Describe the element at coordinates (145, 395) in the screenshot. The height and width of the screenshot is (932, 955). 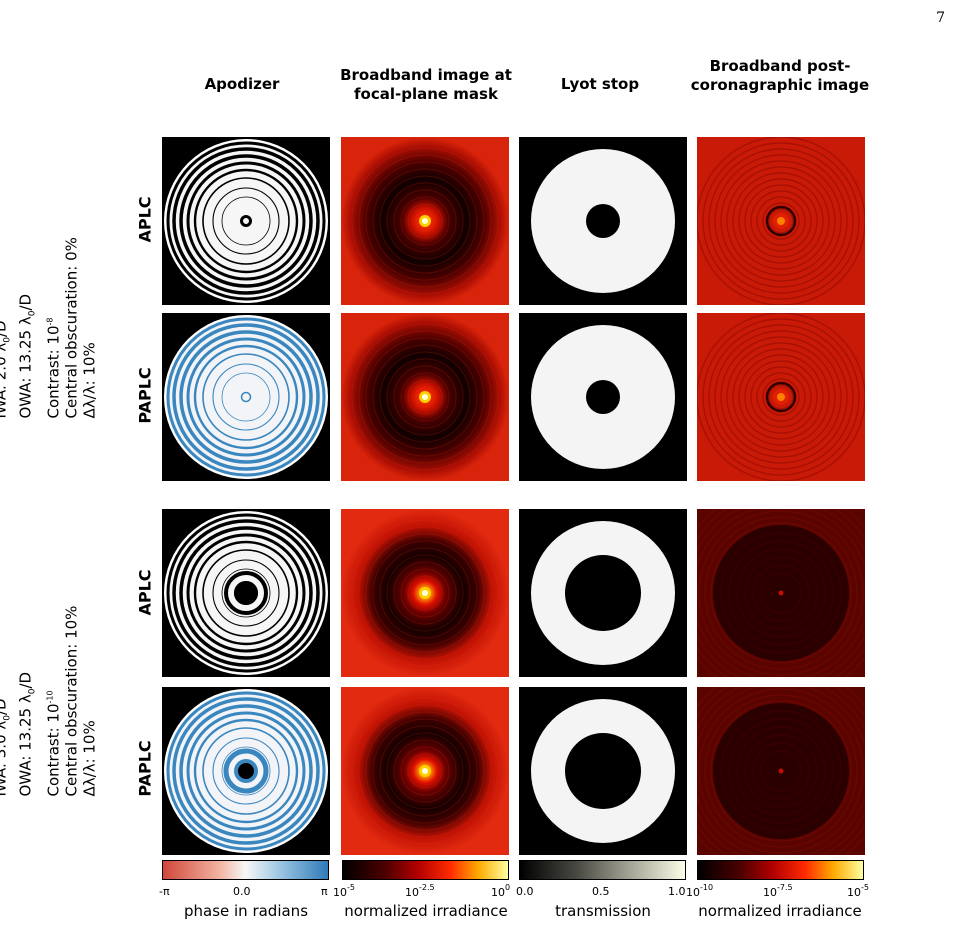
I see `row-label-paplc-1: PAPLC` at that location.